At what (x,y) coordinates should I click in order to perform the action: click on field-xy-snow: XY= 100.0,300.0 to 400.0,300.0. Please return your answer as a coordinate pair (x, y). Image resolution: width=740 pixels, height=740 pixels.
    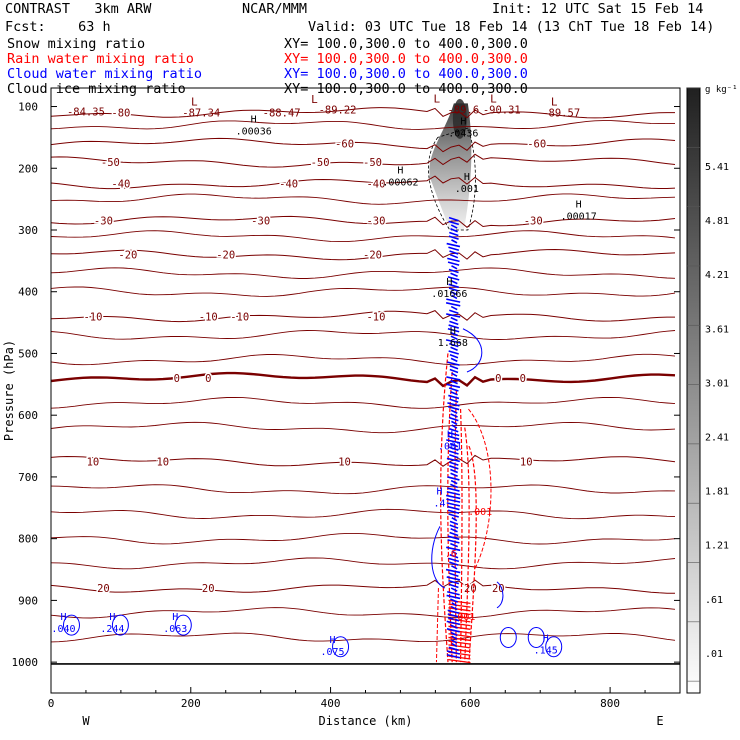
    Looking at the image, I should click on (406, 44).